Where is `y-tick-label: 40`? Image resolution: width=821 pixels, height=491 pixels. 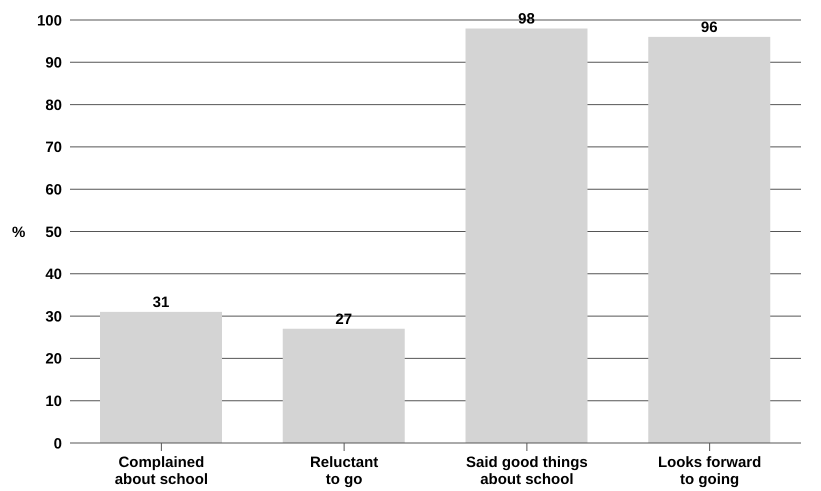 y-tick-label: 40 is located at coordinates (53, 275).